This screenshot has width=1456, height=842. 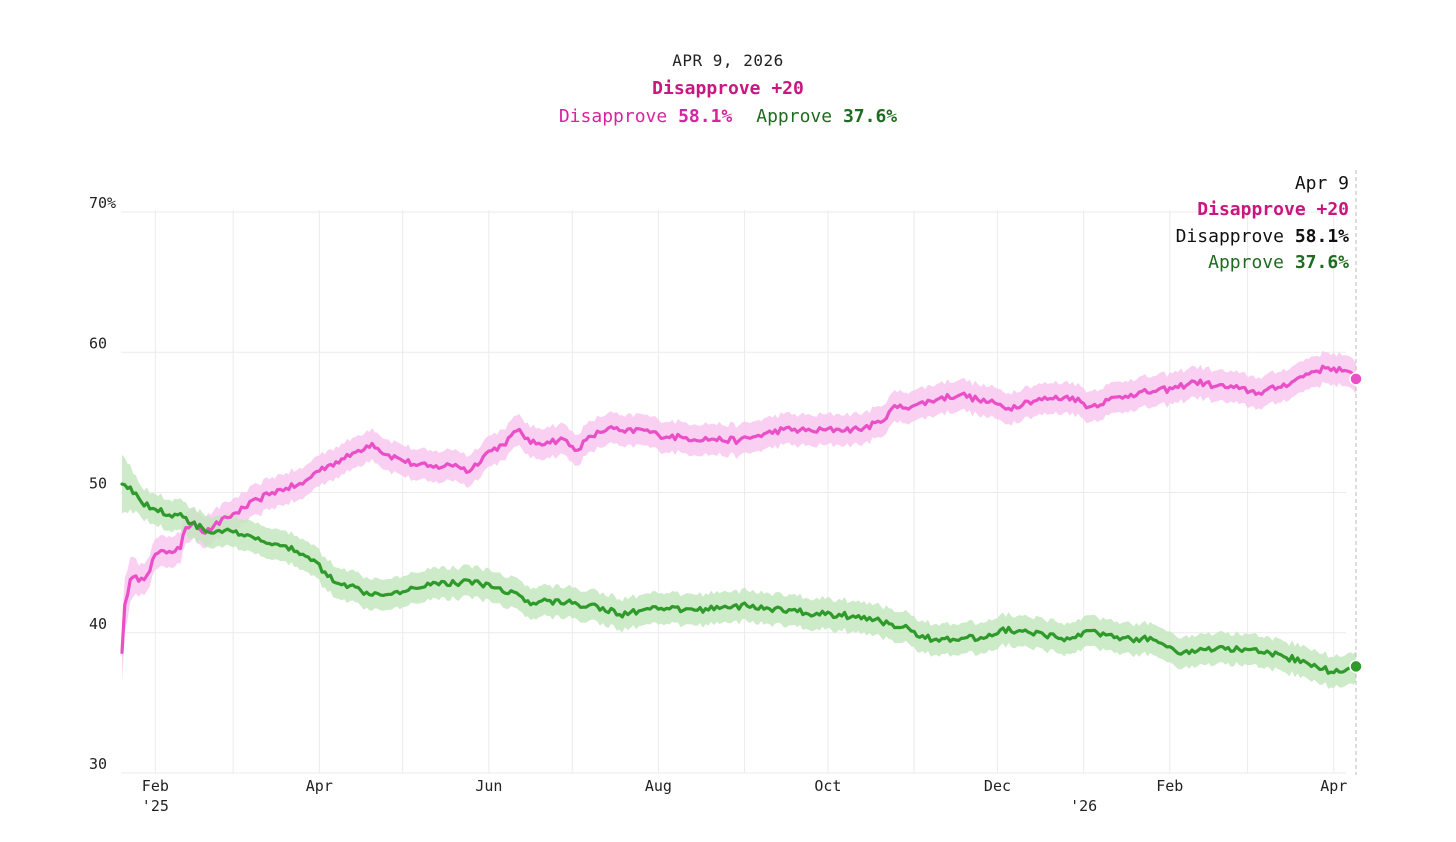 I want to click on header-disapprove-value: 58.1%, so click(x=705, y=116).